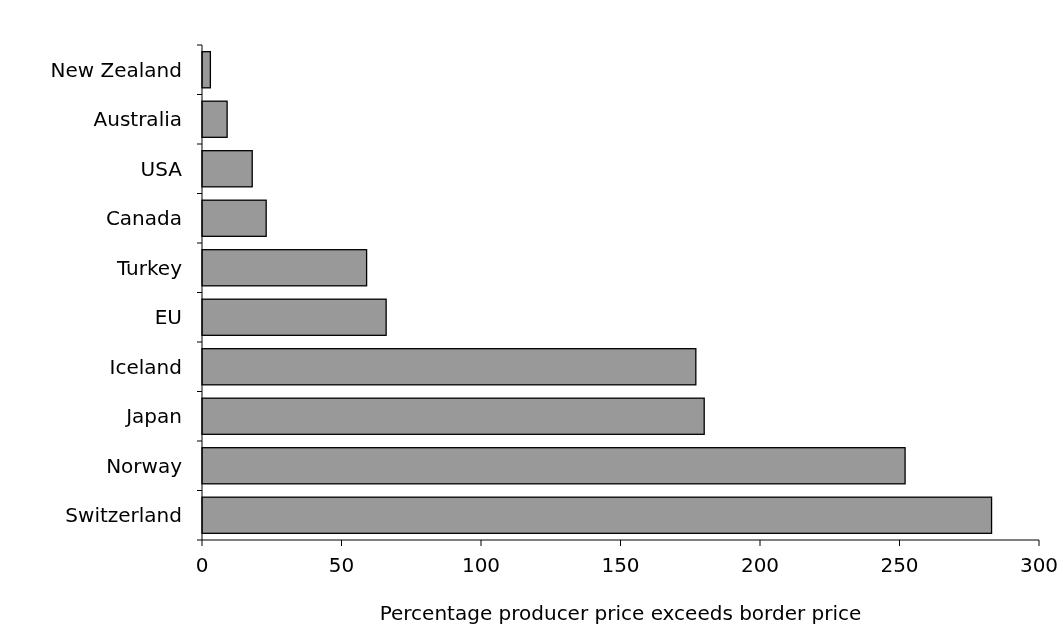 The image size is (1063, 637). What do you see at coordinates (168, 317) in the screenshot?
I see `y-tick-label: EU` at bounding box center [168, 317].